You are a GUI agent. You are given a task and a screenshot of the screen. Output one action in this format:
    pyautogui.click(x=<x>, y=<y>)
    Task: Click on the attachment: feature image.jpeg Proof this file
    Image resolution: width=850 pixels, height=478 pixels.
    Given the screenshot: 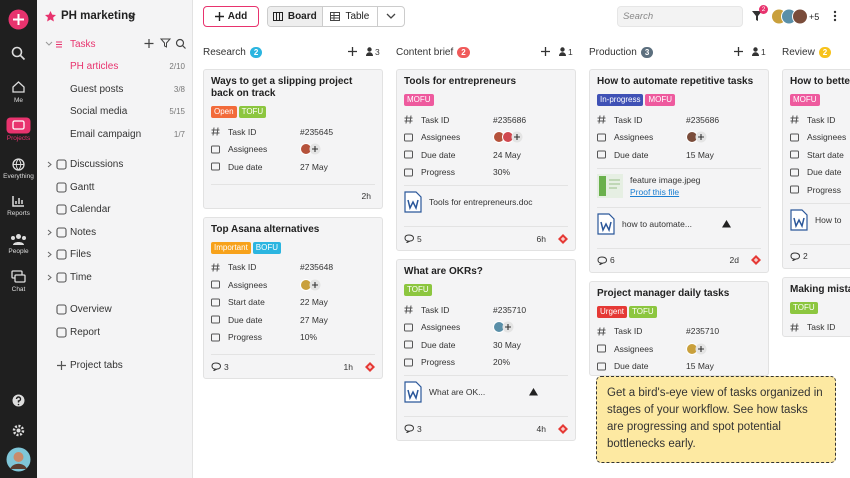 What is the action you would take?
    pyautogui.click(x=679, y=185)
    